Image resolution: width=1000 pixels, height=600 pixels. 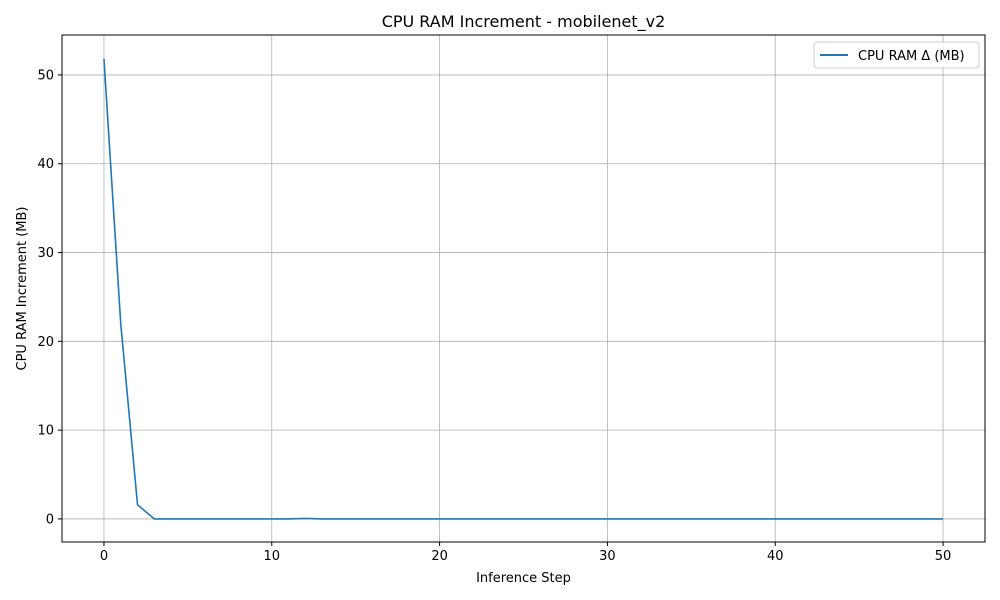 I want to click on legend: CPU RAM Δ (MB), so click(x=896, y=55).